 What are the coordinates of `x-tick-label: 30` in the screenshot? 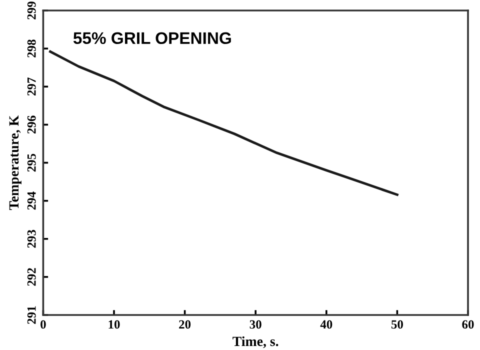 It's located at (256, 324).